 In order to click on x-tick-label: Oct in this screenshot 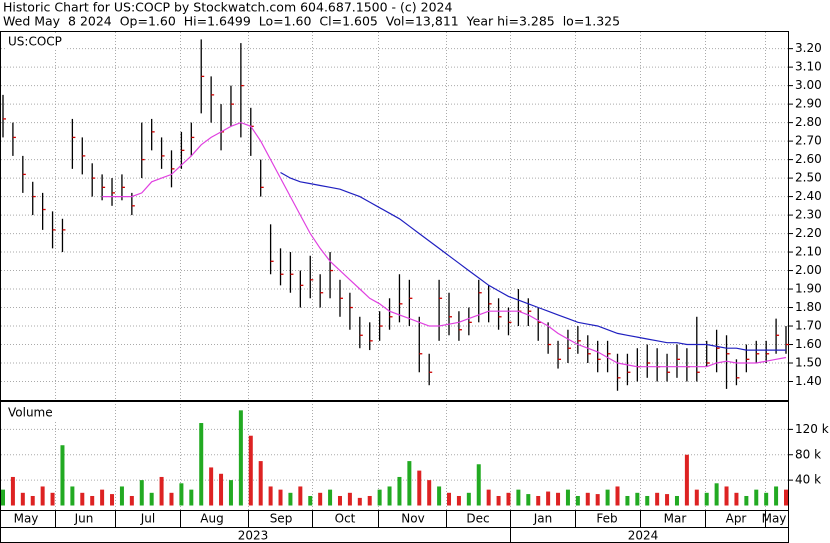, I will do `click(345, 519)`.